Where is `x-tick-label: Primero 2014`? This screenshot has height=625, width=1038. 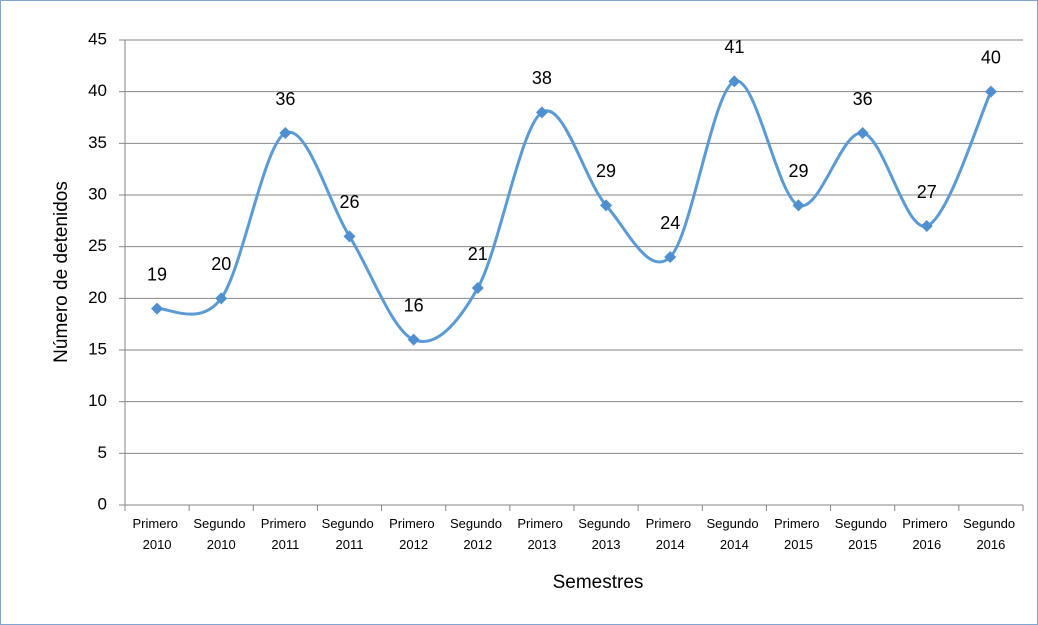
x-tick-label: Primero 2014 is located at coordinates (670, 534).